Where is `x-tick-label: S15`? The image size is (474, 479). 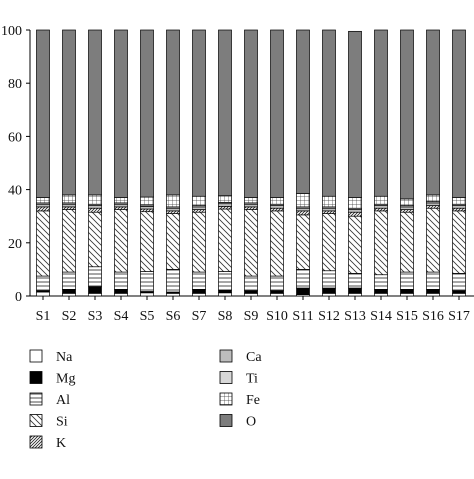 x-tick-label: S15 is located at coordinates (407, 316).